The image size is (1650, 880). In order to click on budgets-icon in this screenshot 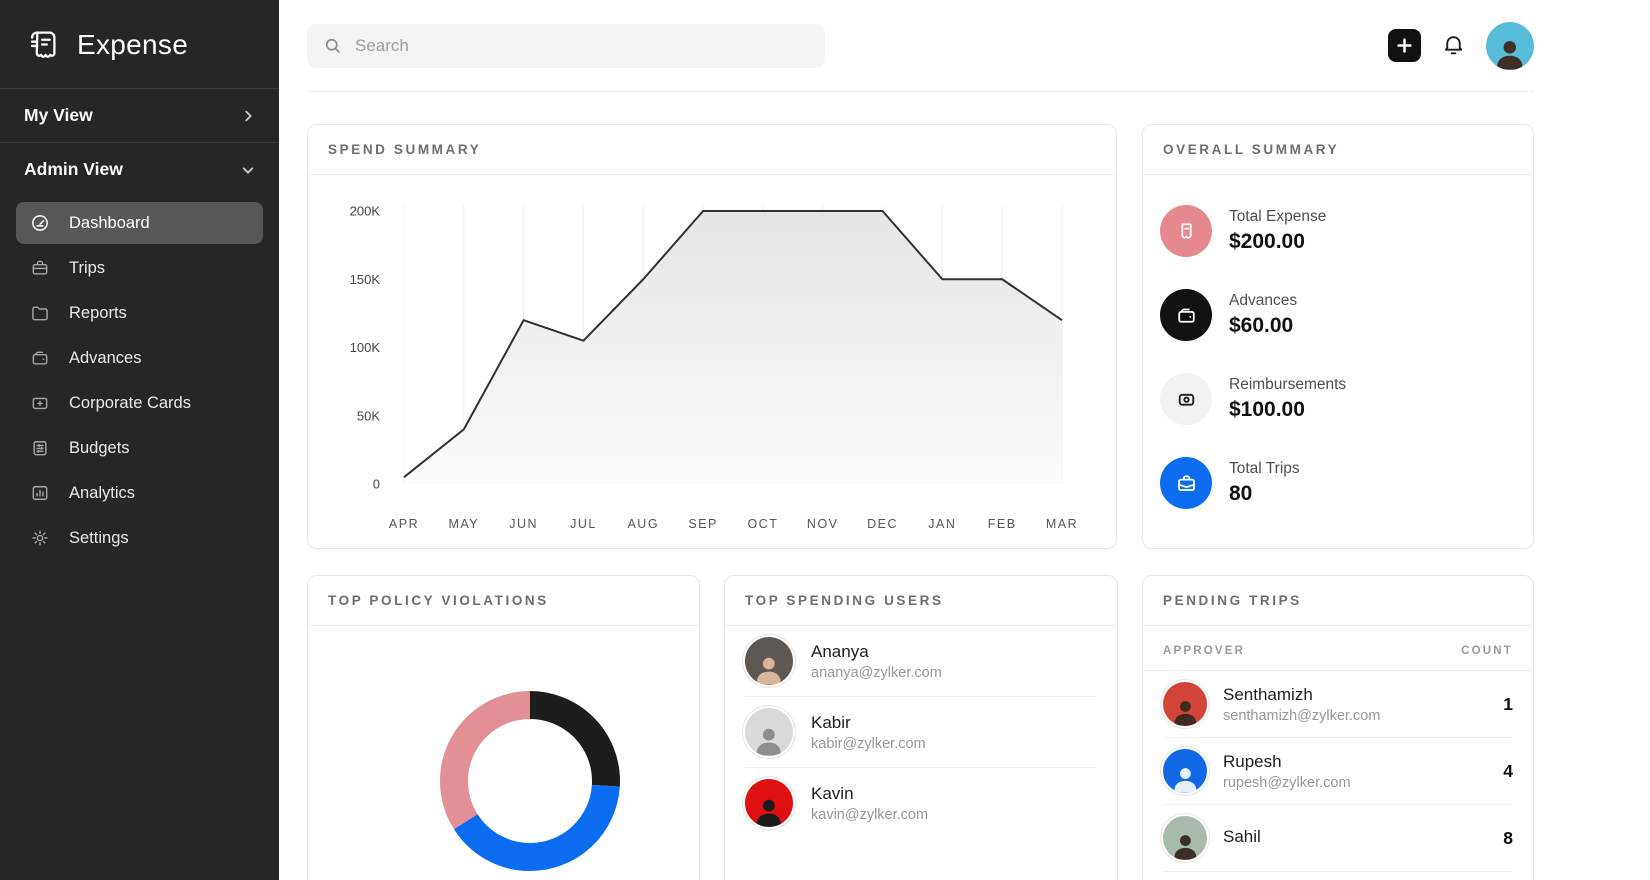, I will do `click(40, 448)`.